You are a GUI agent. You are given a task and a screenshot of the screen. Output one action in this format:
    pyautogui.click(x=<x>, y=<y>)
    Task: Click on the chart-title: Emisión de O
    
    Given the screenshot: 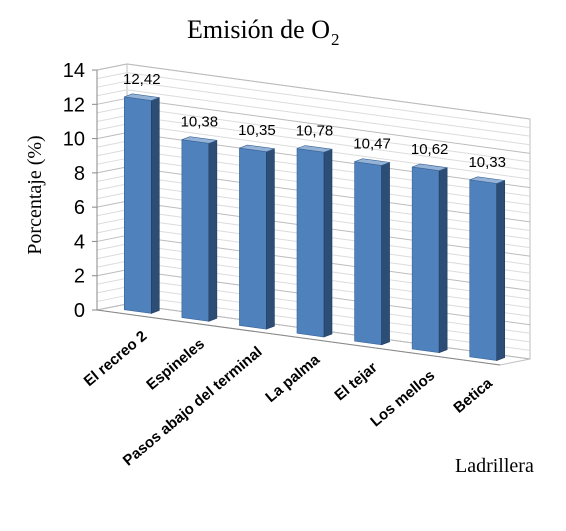 What is the action you would take?
    pyautogui.click(x=258, y=29)
    